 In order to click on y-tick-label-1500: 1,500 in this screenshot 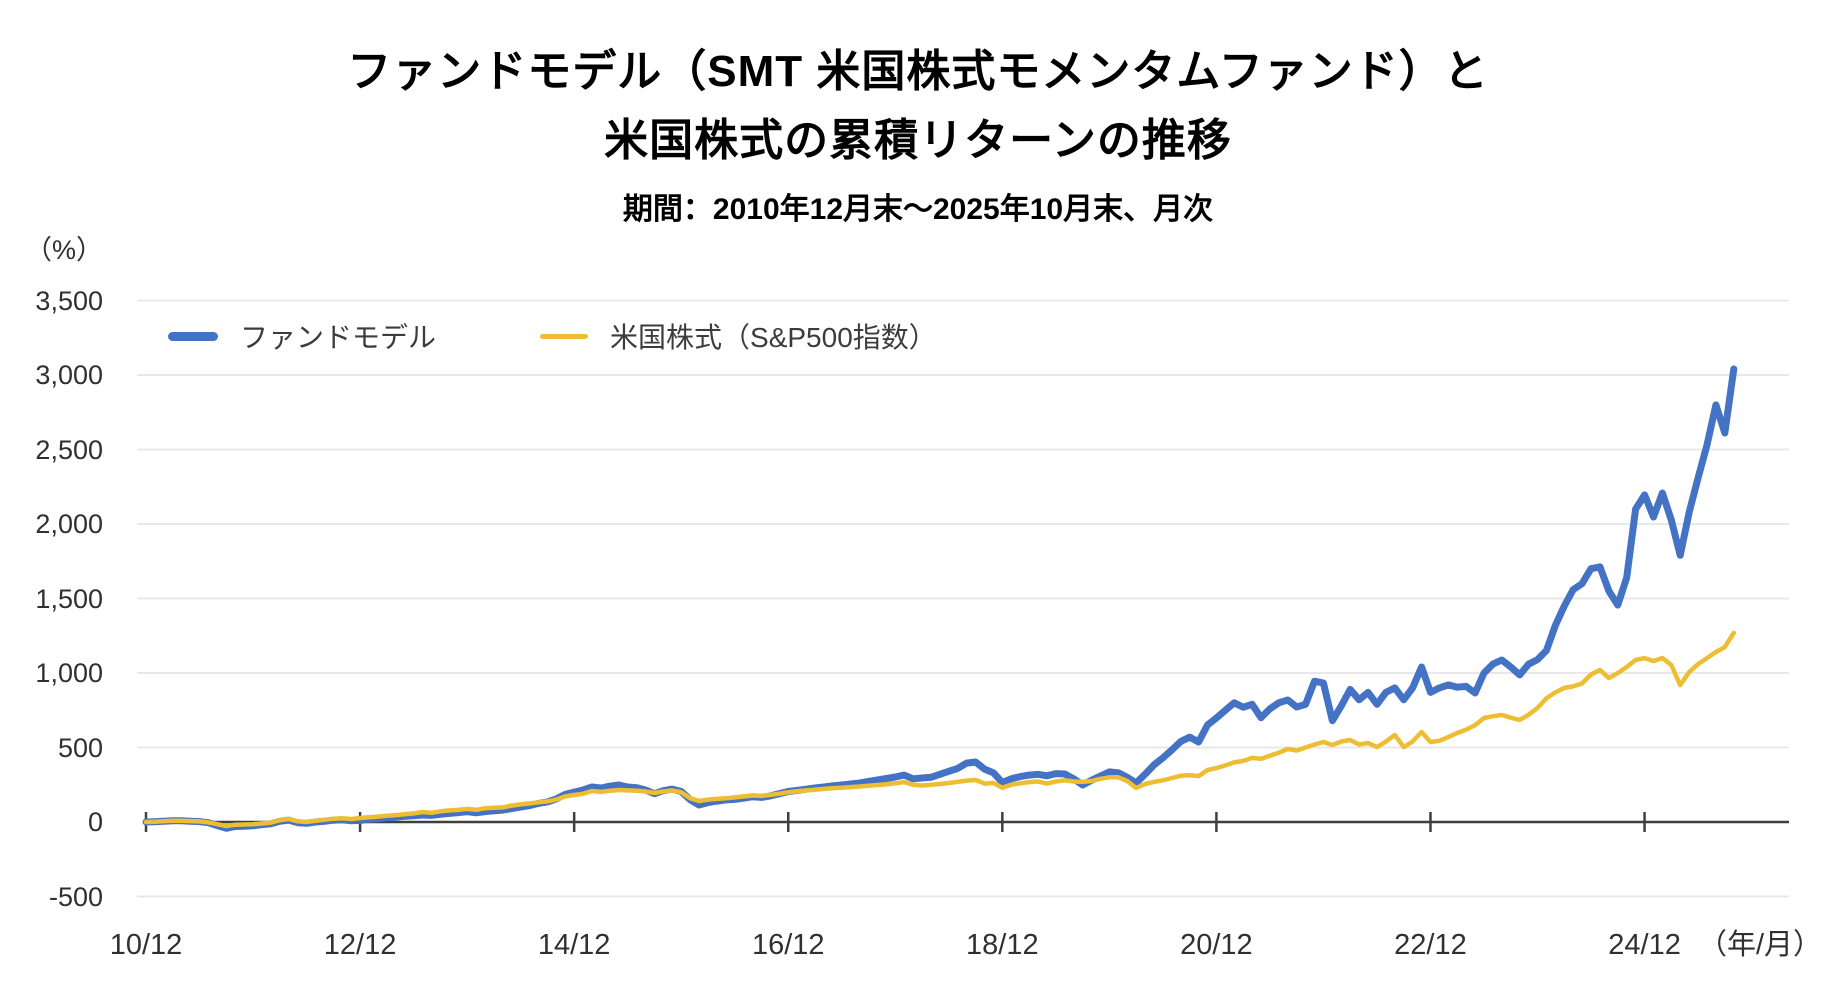, I will do `click(69, 598)`.